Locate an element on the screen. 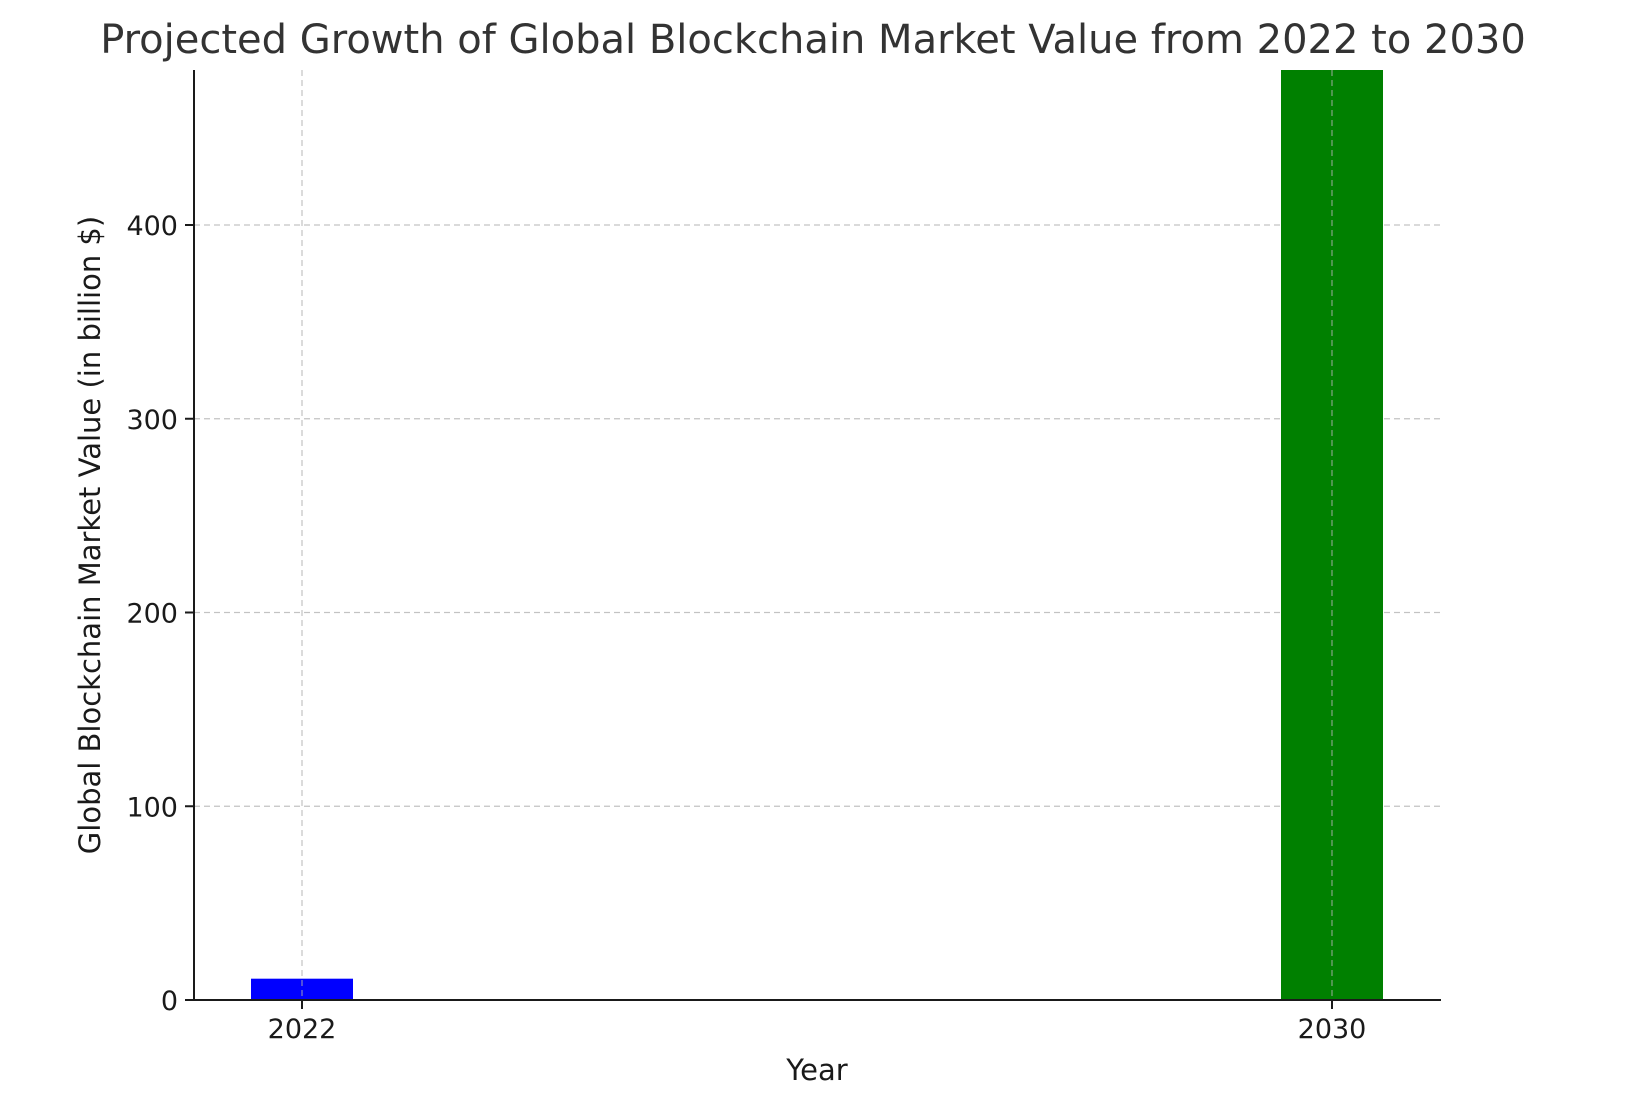 Image resolution: width=1626 pixels, height=1101 pixels. y-tick-label-0: 0 is located at coordinates (169, 1001).